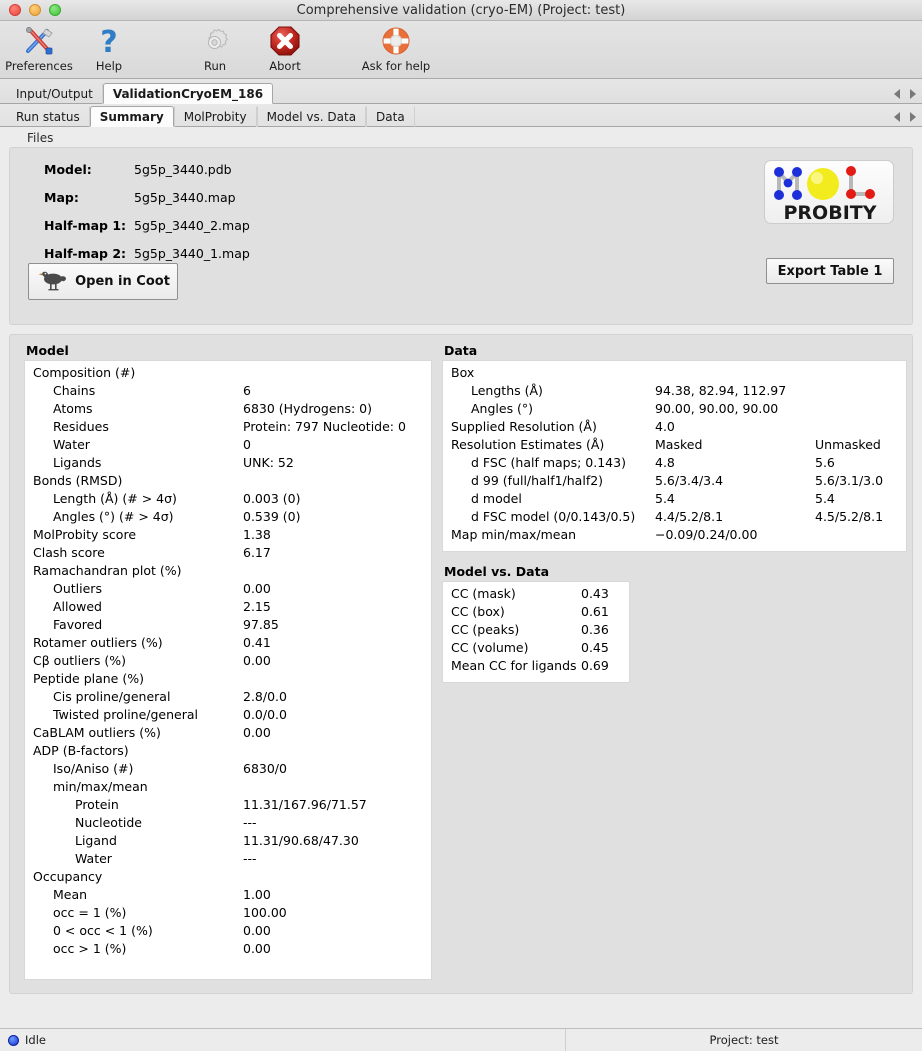 The width and height of the screenshot is (922, 1051). Describe the element at coordinates (272, 498) in the screenshot. I see `row-value: 0.003 (0)` at that location.